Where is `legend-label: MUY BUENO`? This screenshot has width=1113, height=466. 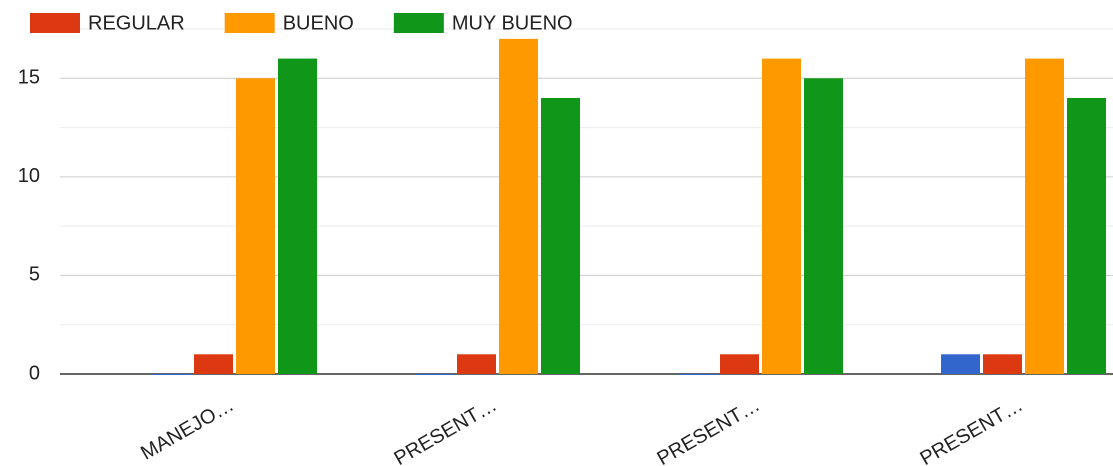 legend-label: MUY BUENO is located at coordinates (512, 23).